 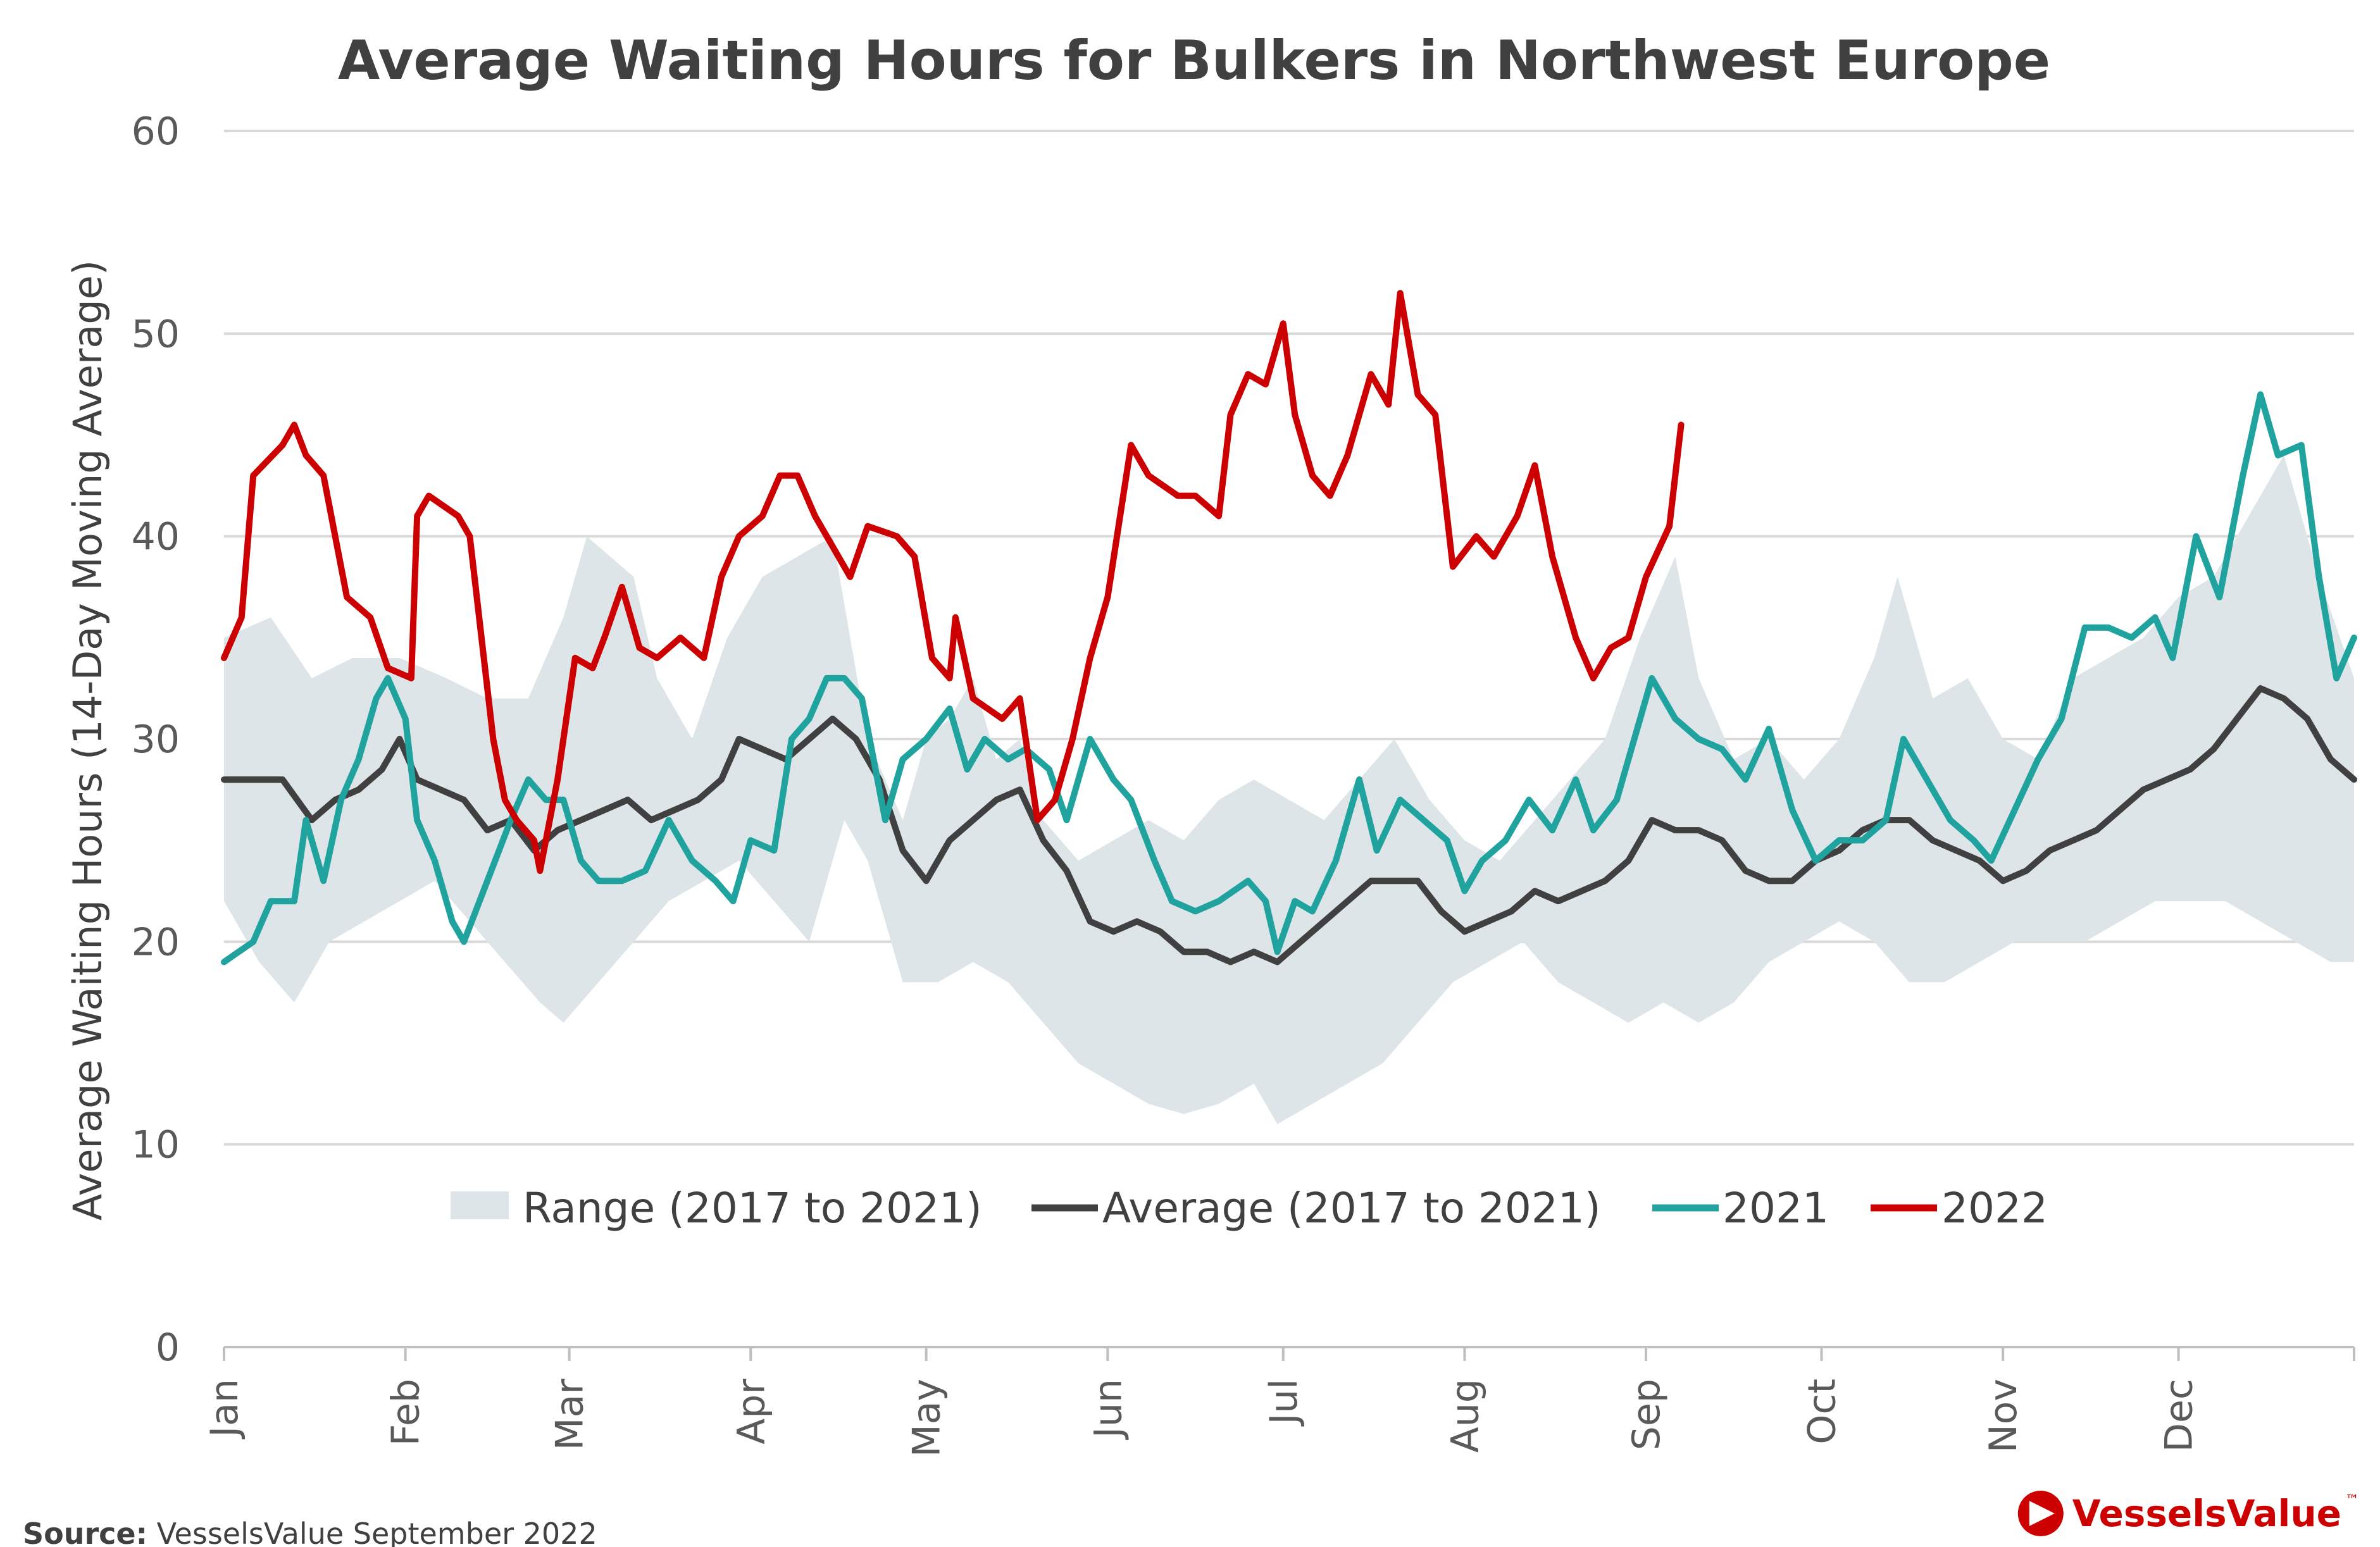 What do you see at coordinates (751, 1411) in the screenshot?
I see `x-tick-label: Apr` at bounding box center [751, 1411].